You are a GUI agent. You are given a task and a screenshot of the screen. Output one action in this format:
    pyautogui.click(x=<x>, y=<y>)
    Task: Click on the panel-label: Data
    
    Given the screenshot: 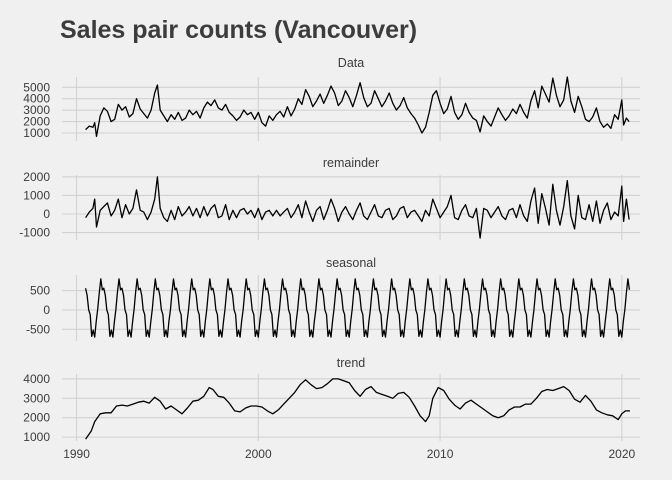 What is the action you would take?
    pyautogui.click(x=351, y=63)
    